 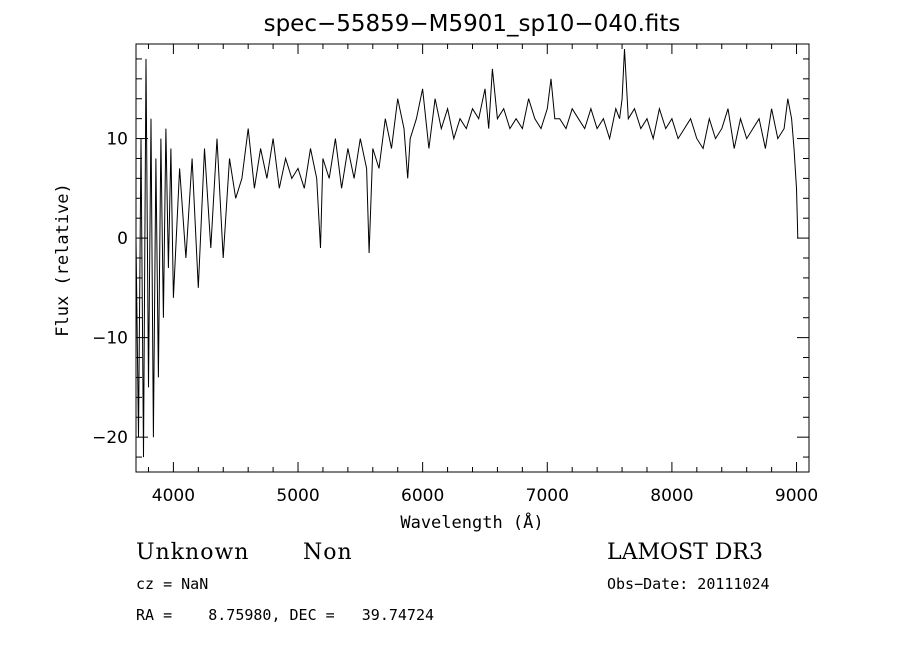 What do you see at coordinates (671, 496) in the screenshot?
I see `x-tick-label: 8000` at bounding box center [671, 496].